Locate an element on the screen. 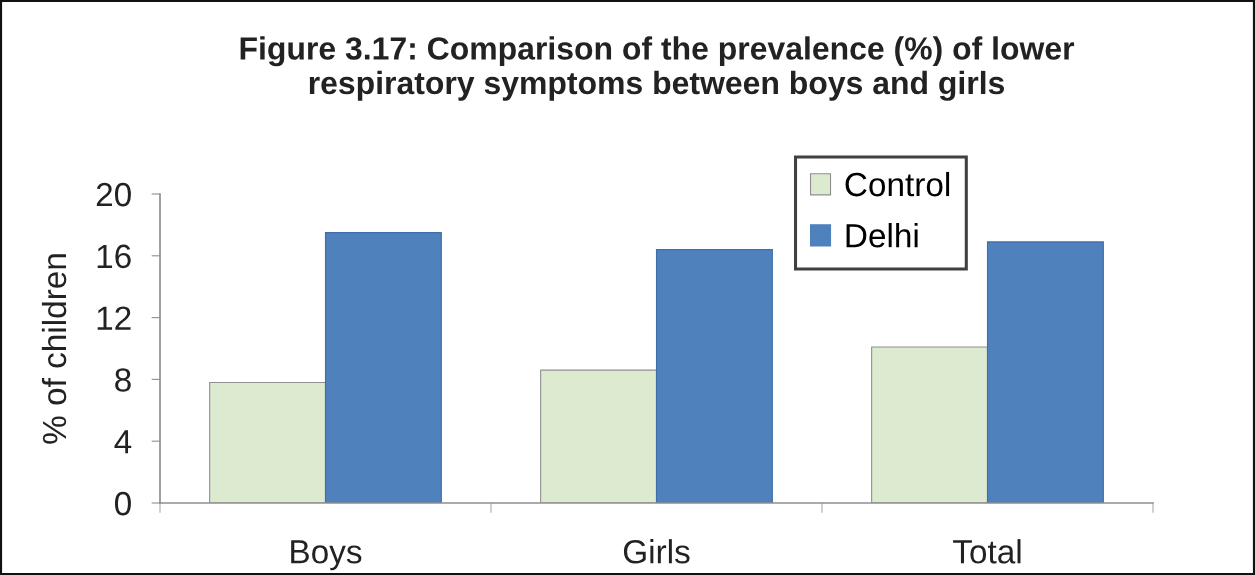  legend-label: Delhi is located at coordinates (882, 235).